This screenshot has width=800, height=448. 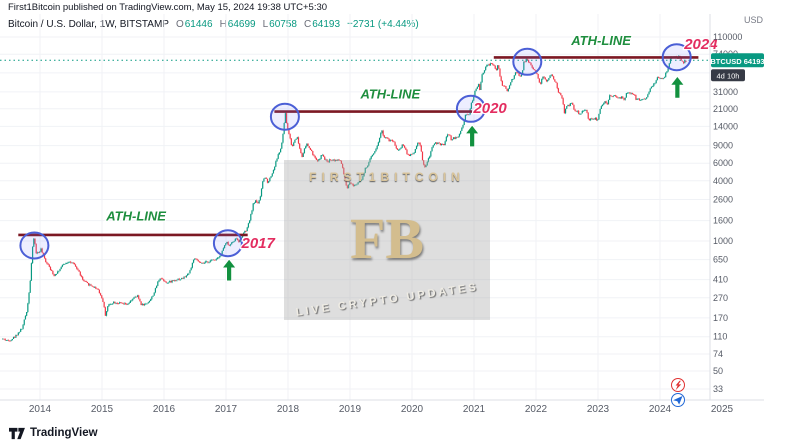 What do you see at coordinates (678, 400) in the screenshot?
I see `paper-plane-icon` at bounding box center [678, 400].